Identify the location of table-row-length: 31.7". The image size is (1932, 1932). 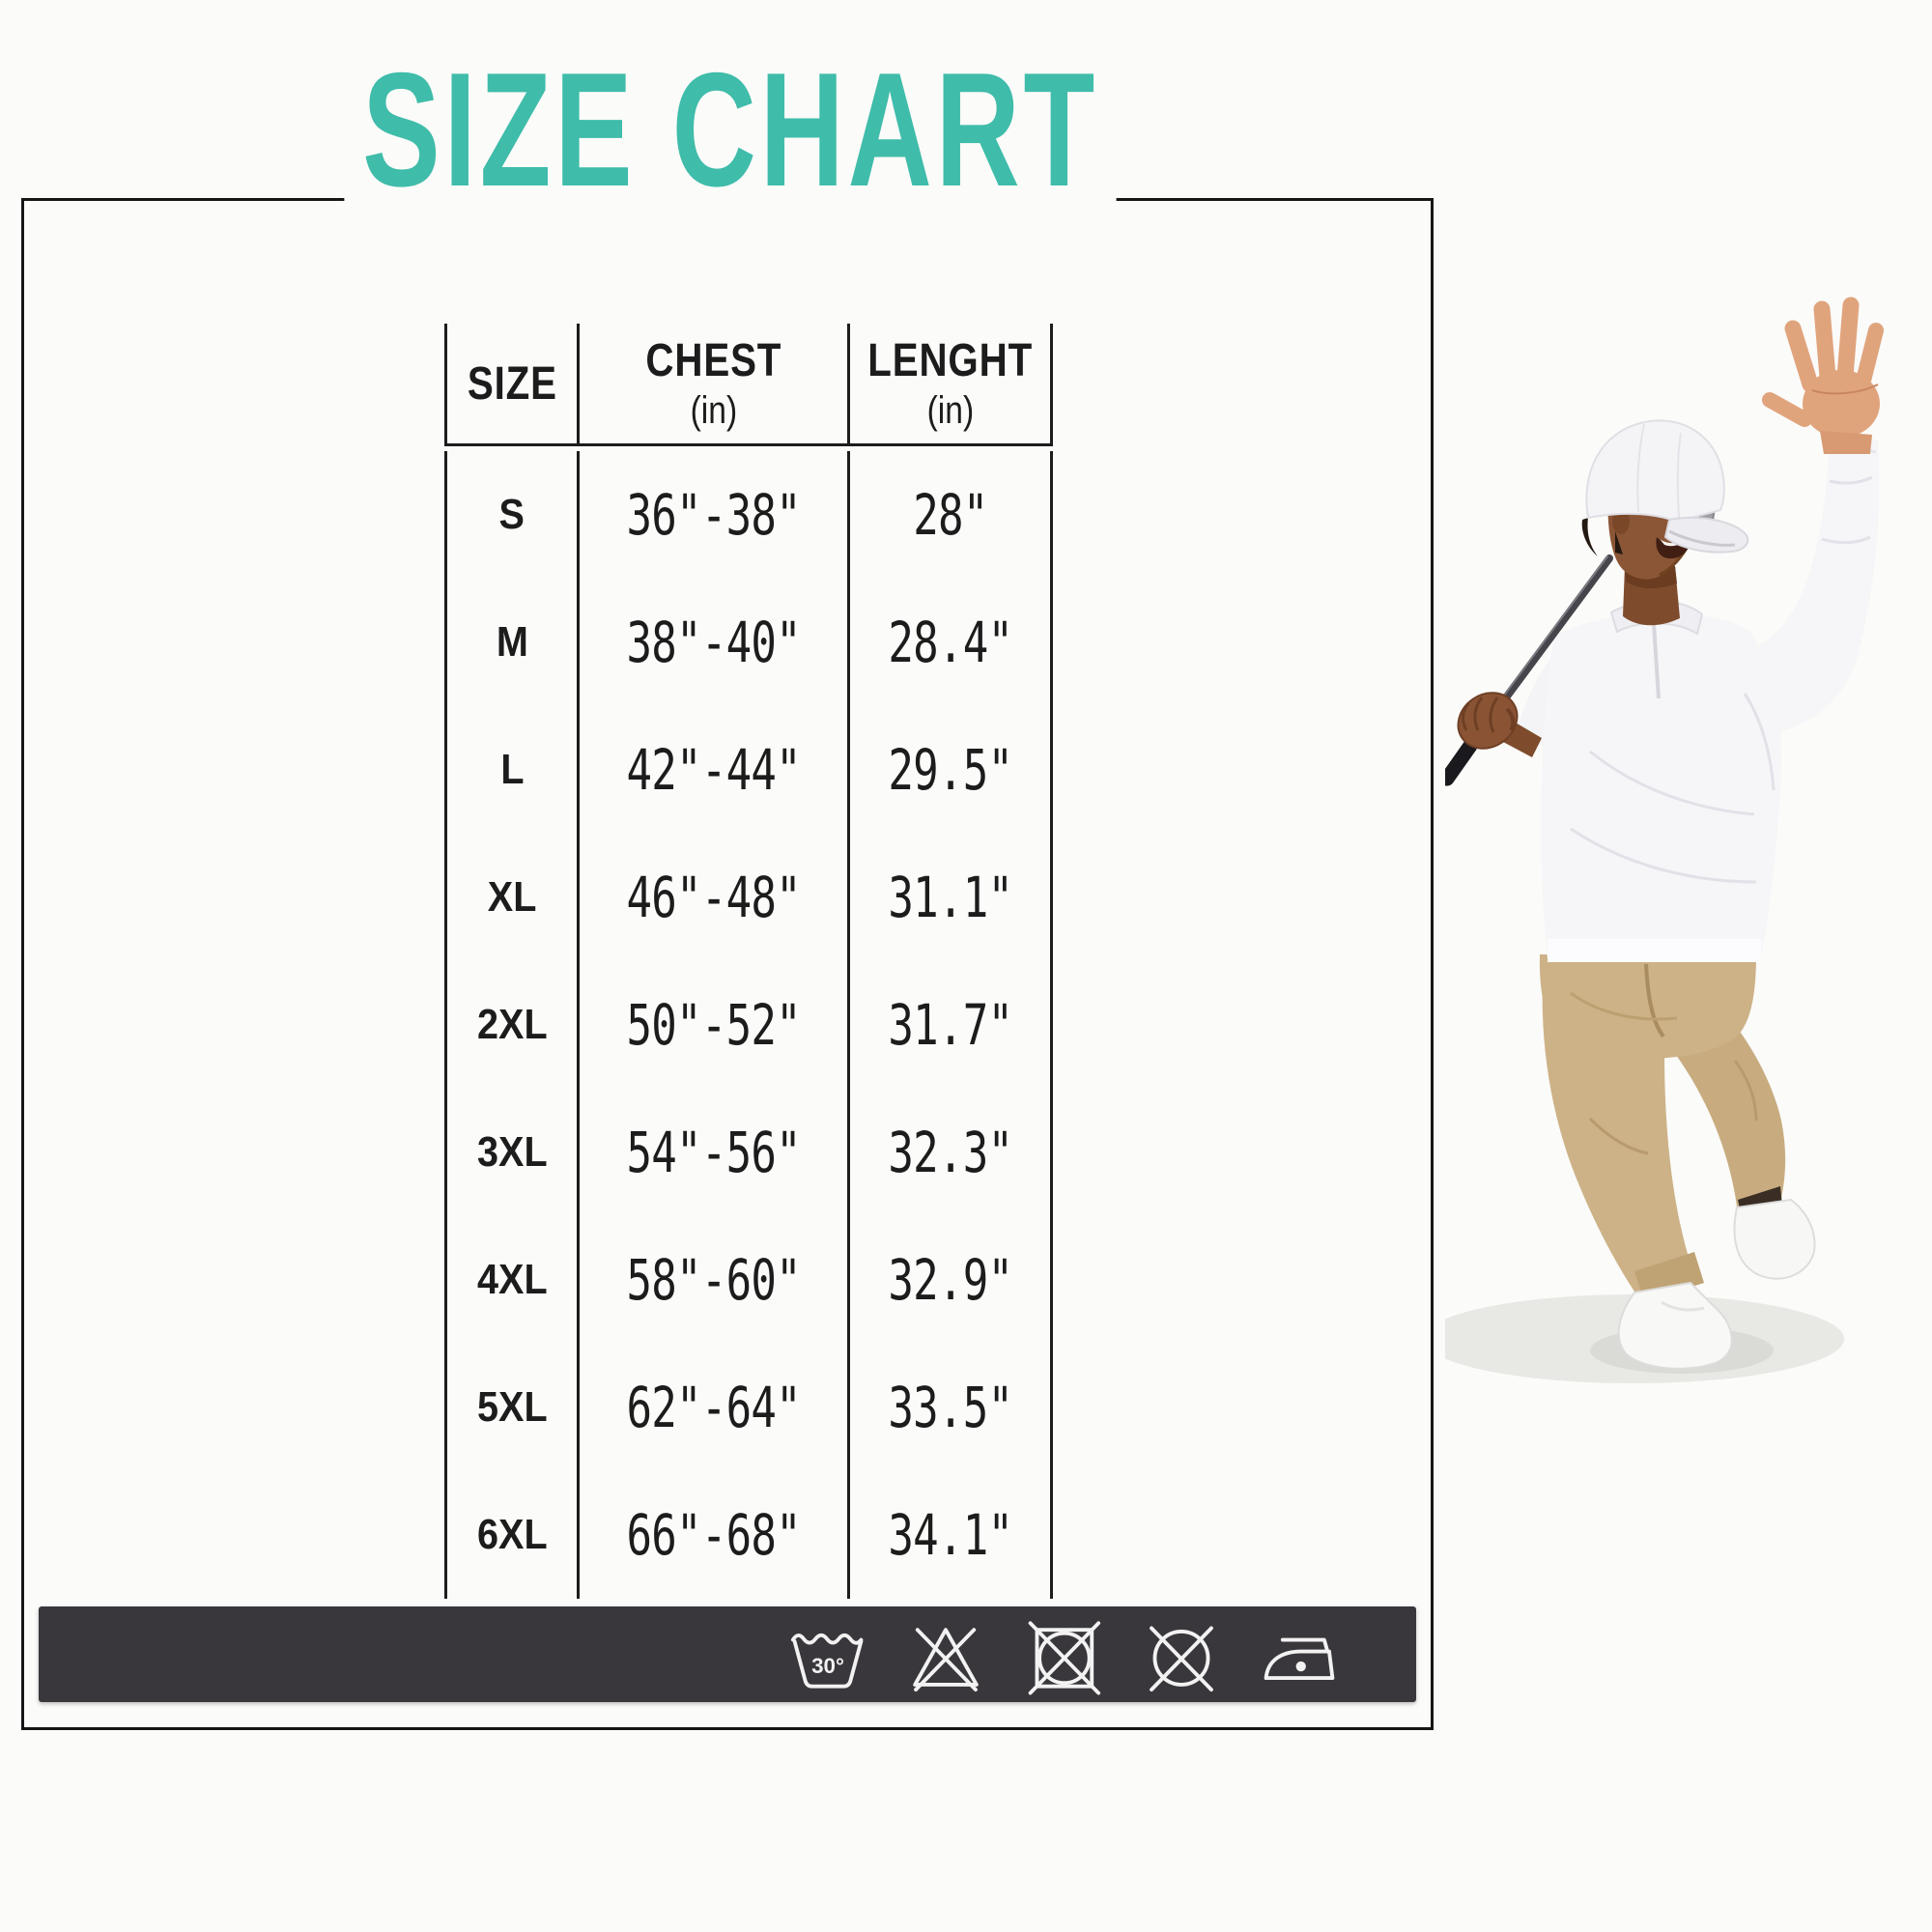
(951, 1025).